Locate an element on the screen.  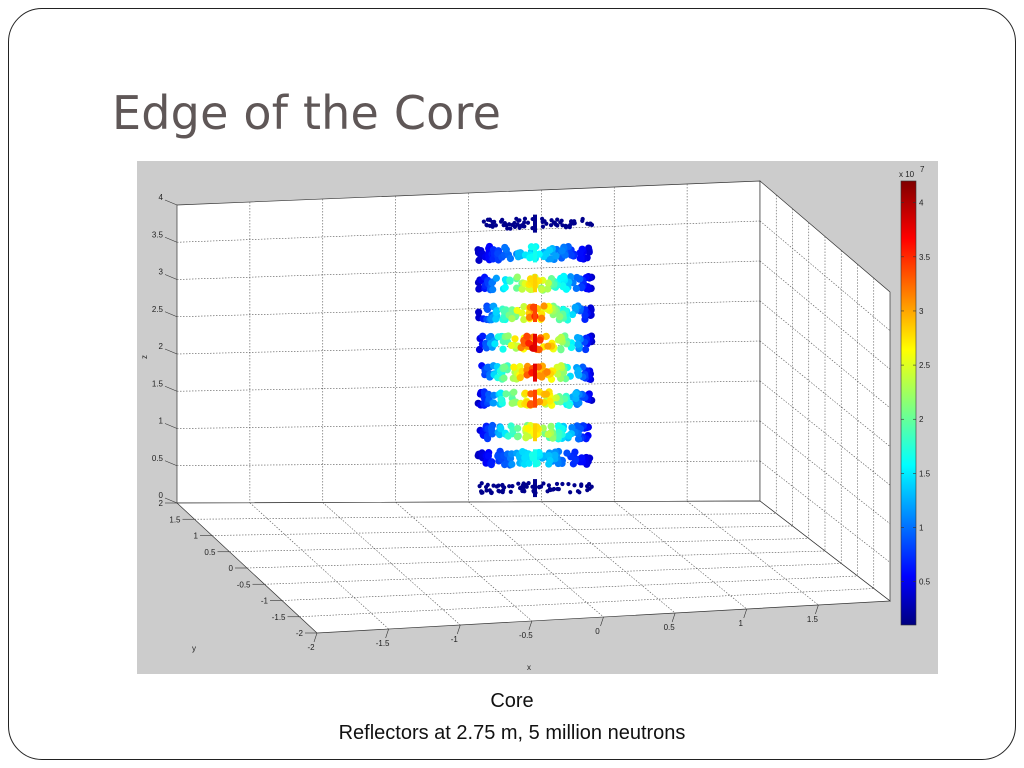
x-tick-label: -0.5 is located at coordinates (526, 635).